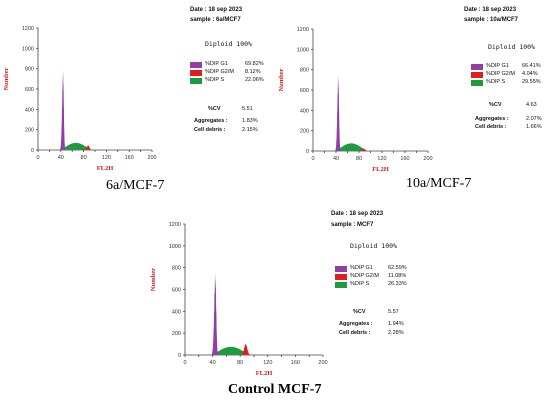 The width and height of the screenshot is (550, 402). What do you see at coordinates (250, 121) in the screenshot?
I see `stat-value: 1.83%` at bounding box center [250, 121].